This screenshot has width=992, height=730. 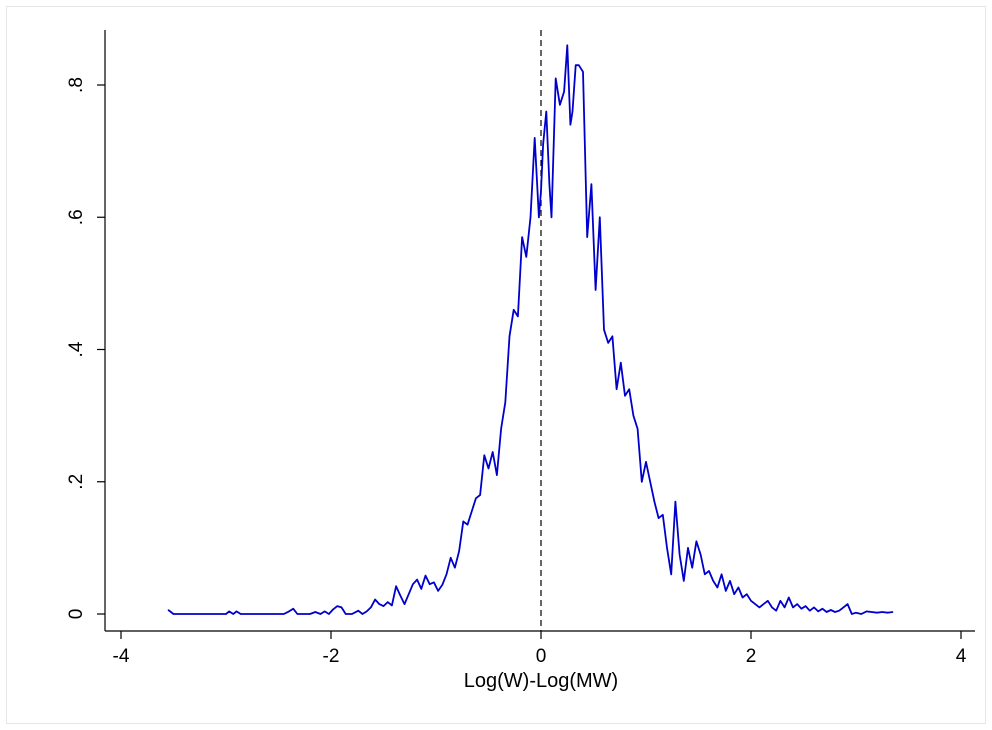 What do you see at coordinates (541, 681) in the screenshot?
I see `x-axis-title: Log(W)-Log(MW)` at bounding box center [541, 681].